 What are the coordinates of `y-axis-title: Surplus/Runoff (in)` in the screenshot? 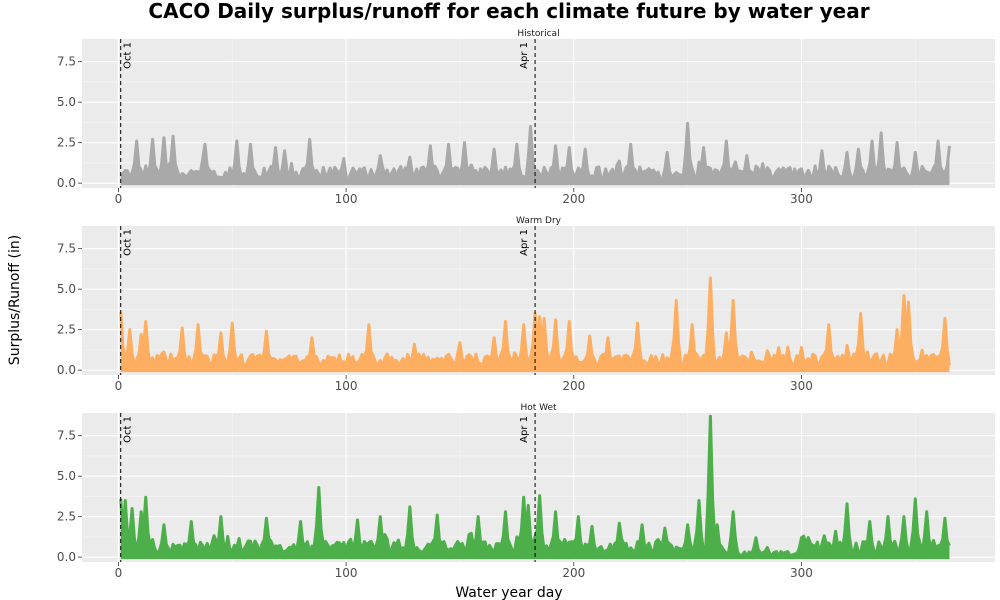 It's located at (15, 300).